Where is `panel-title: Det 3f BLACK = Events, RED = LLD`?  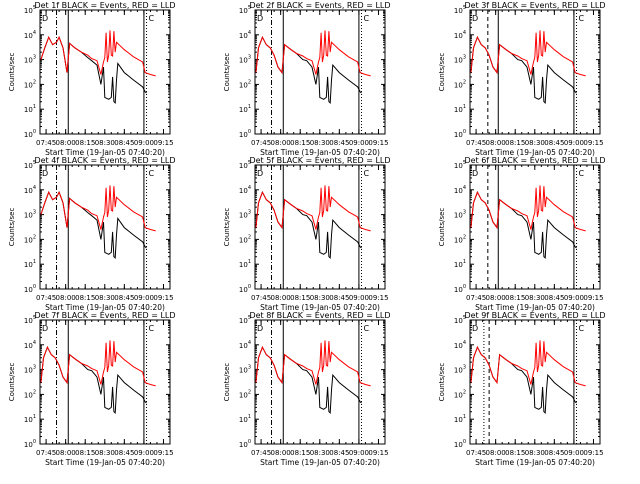 panel-title: Det 3f BLACK = Events, RED = LLD is located at coordinates (534, 5).